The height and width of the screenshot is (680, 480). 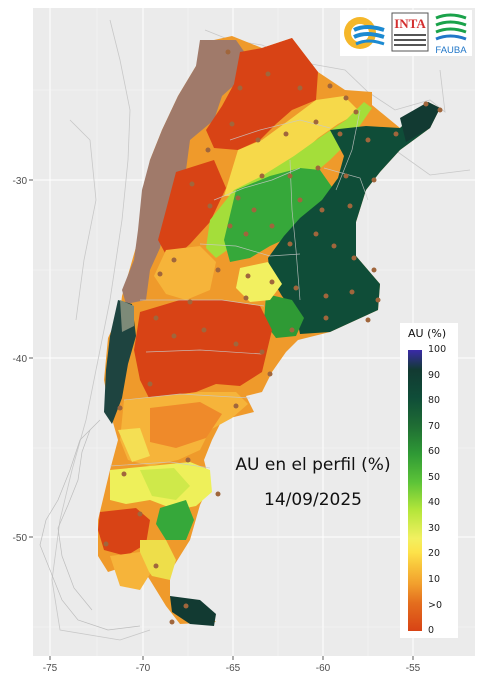 What do you see at coordinates (233, 668) in the screenshot?
I see `x-tick-label: -65` at bounding box center [233, 668].